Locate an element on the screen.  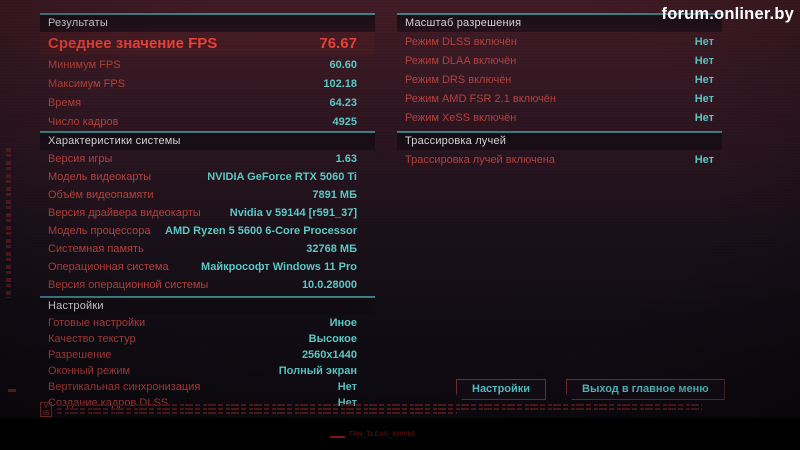
stat-row: Режим DRS включён Нет is located at coordinates (559, 79).